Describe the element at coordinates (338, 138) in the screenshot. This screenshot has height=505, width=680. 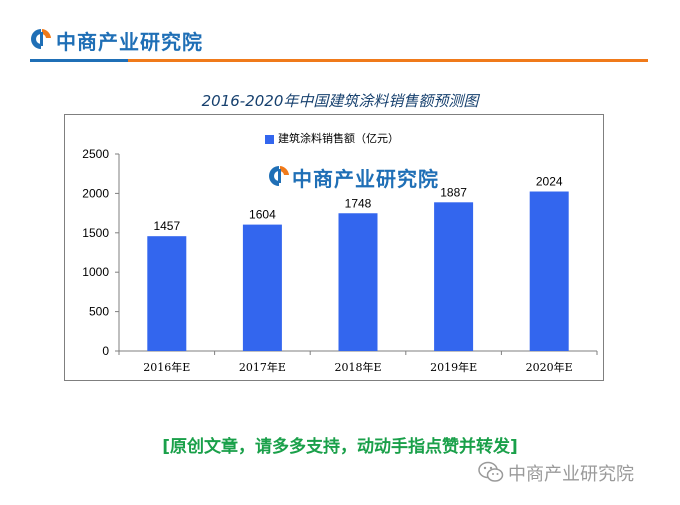
I see `legend-label: 建筑涂料销售额（亿元）` at that location.